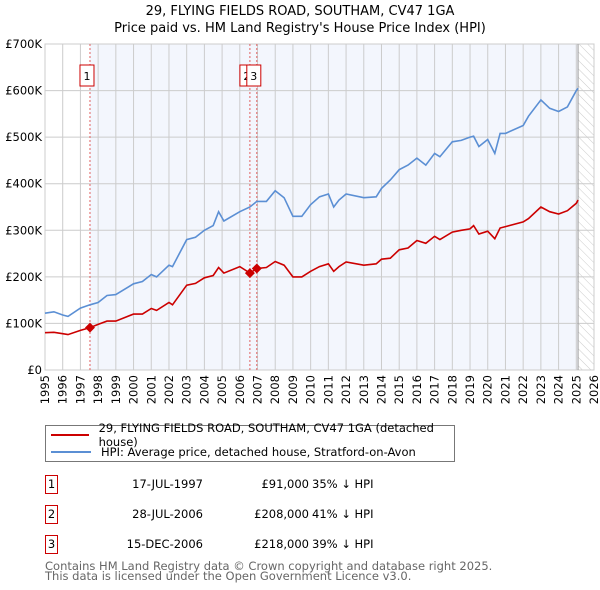 The height and width of the screenshot is (590, 600). I want to click on sale-price: £218,000, so click(281, 544).